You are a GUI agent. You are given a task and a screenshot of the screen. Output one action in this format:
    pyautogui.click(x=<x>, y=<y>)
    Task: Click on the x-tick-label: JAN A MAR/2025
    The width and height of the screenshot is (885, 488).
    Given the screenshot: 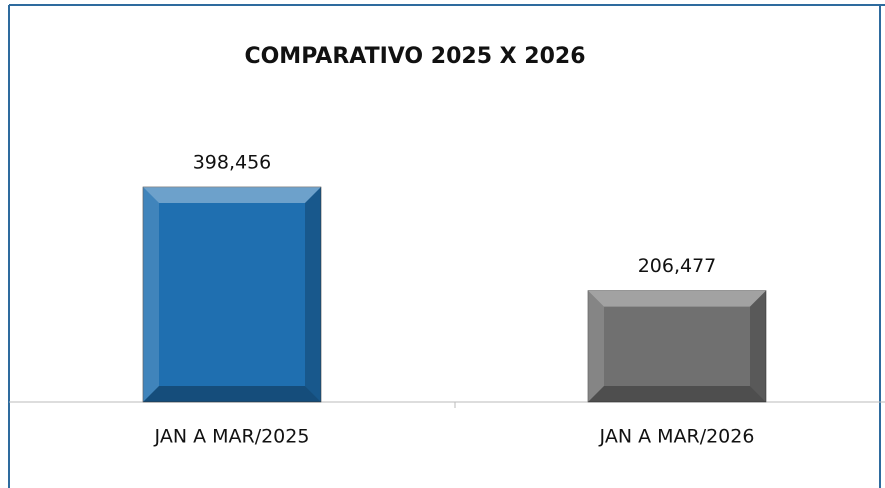 What is the action you would take?
    pyautogui.click(x=232, y=437)
    